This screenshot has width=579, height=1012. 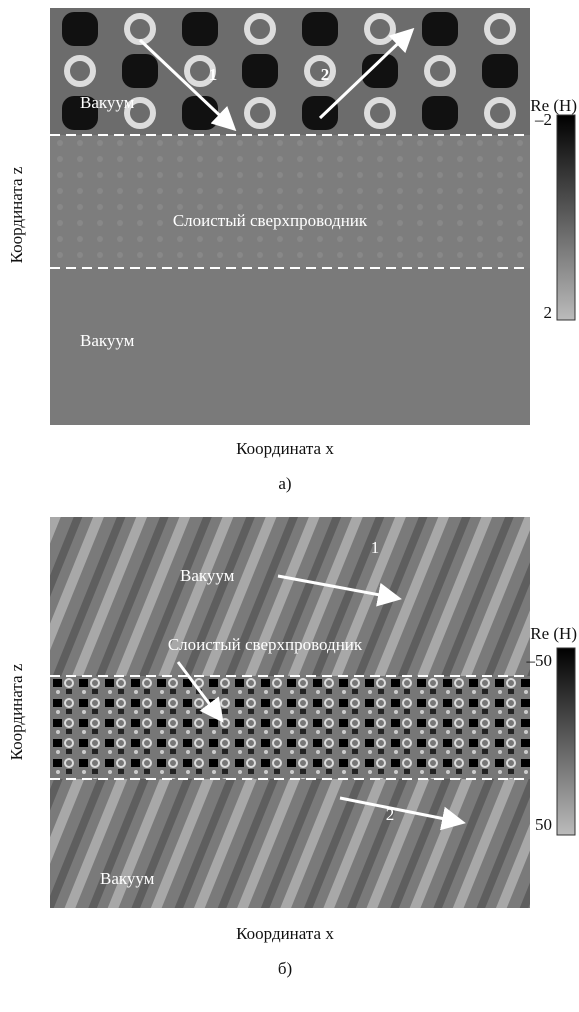 What do you see at coordinates (548, 312) in the screenshot?
I see `colorbar-tick: 2` at bounding box center [548, 312].